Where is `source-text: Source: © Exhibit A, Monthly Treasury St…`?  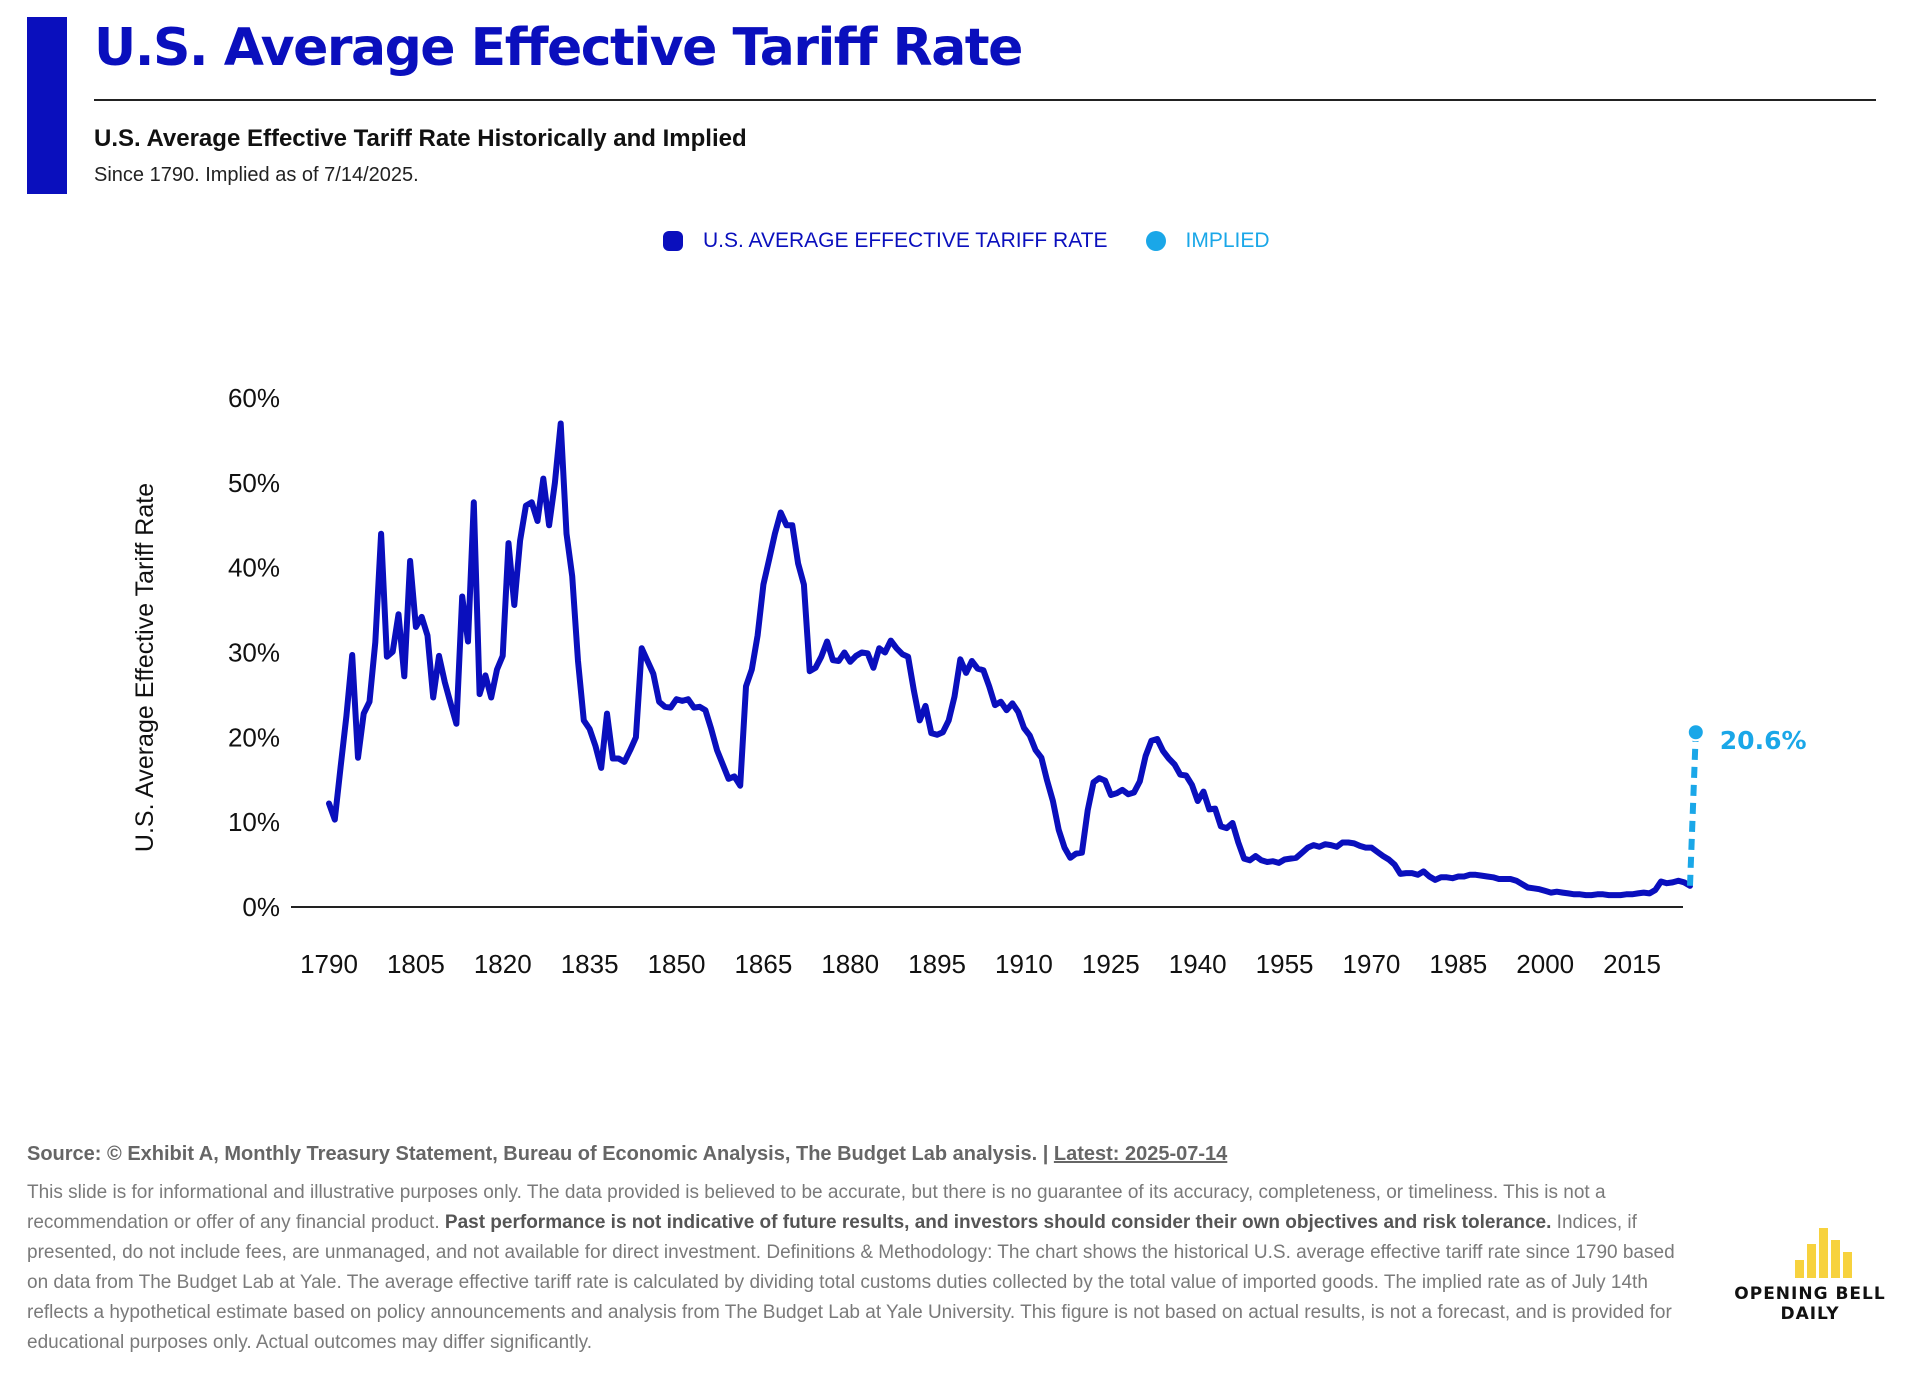
source-text: Source: © Exhibit A, Monthly Treasury St… is located at coordinates (540, 1154).